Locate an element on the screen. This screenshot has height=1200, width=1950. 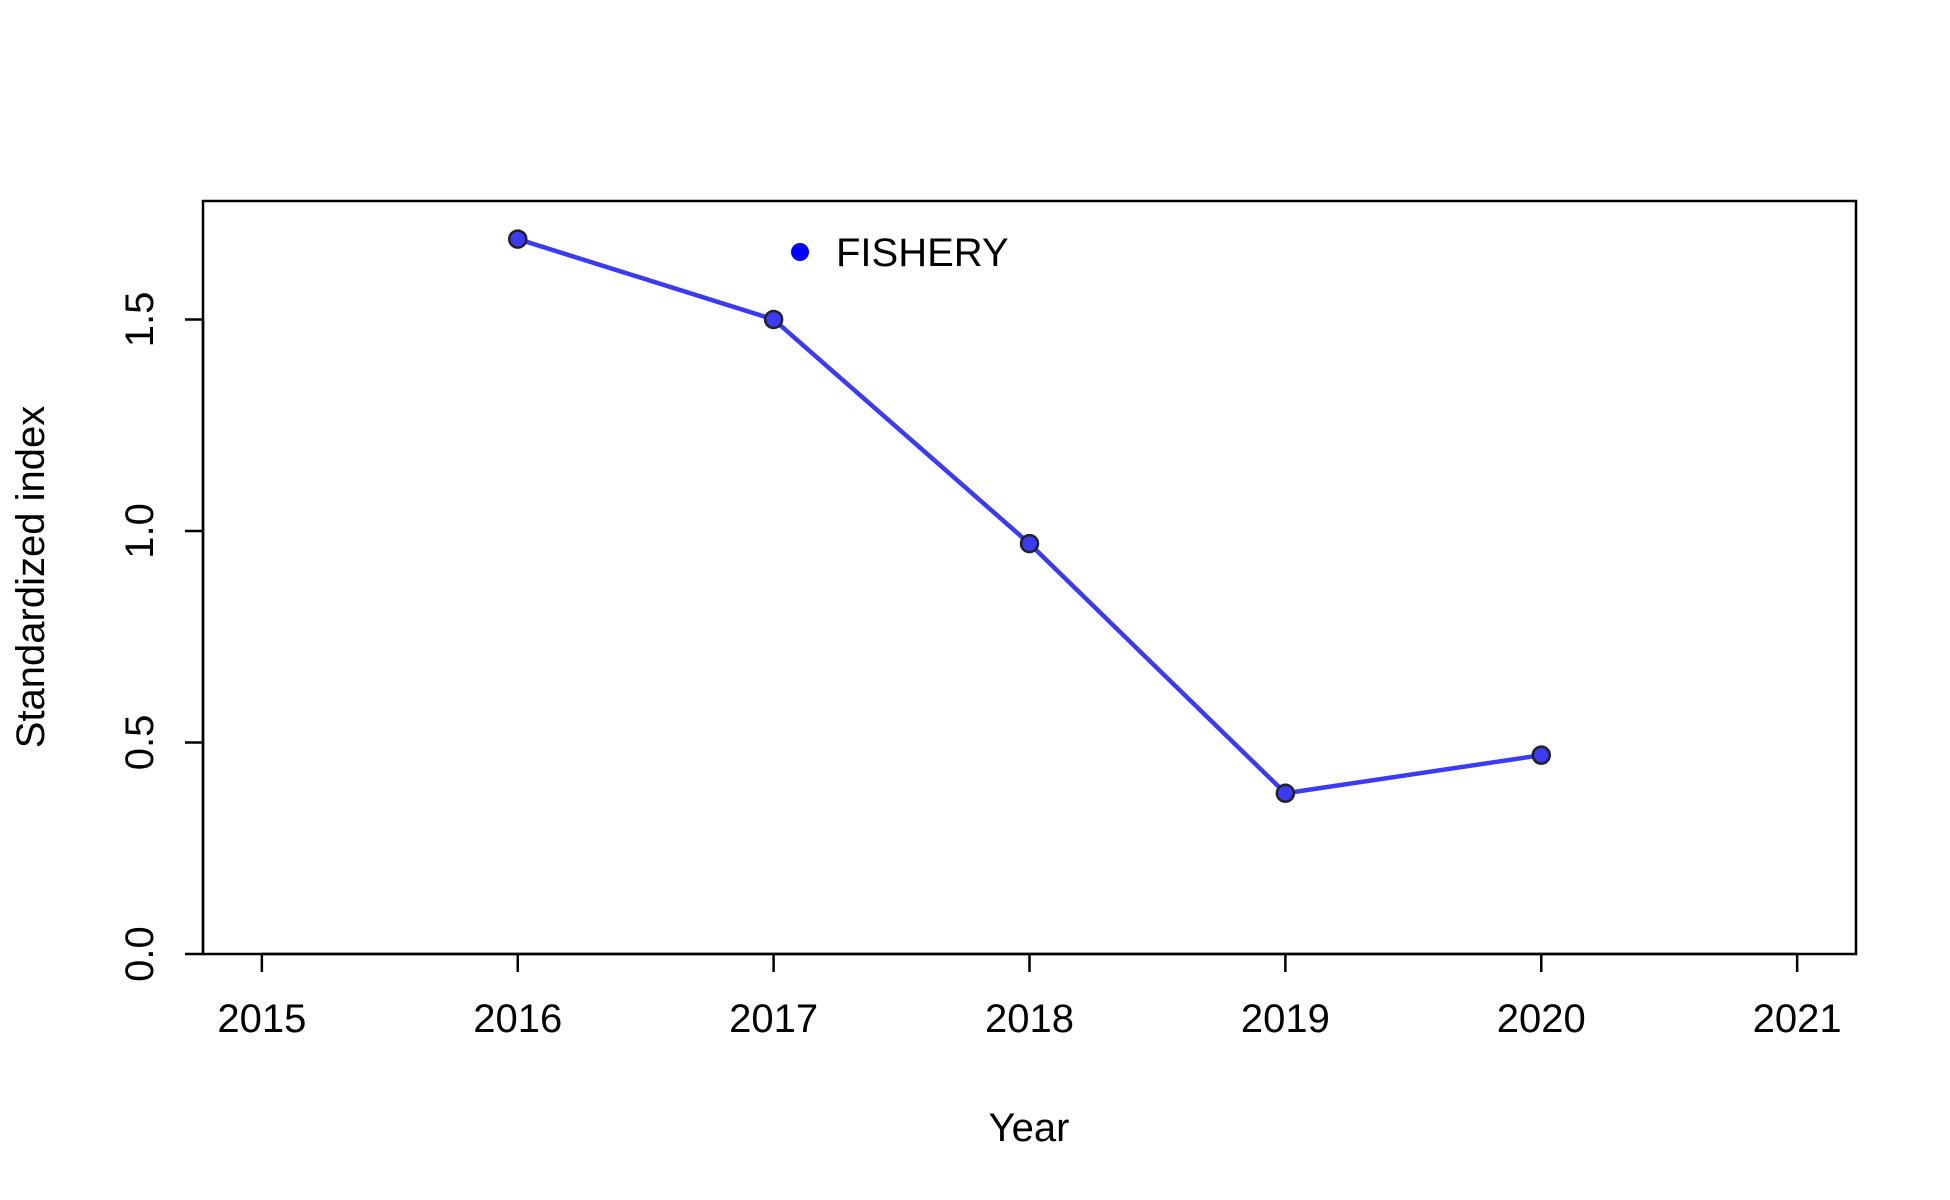
x-tick-label: 2016 is located at coordinates (517, 1019).